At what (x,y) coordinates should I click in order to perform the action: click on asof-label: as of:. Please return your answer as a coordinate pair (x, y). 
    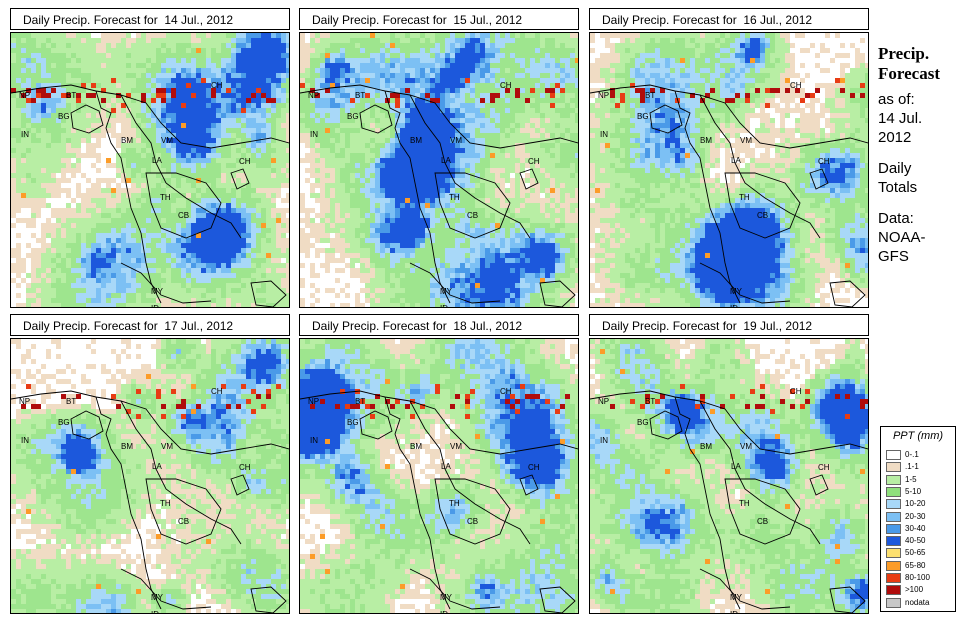
    Looking at the image, I should click on (896, 99).